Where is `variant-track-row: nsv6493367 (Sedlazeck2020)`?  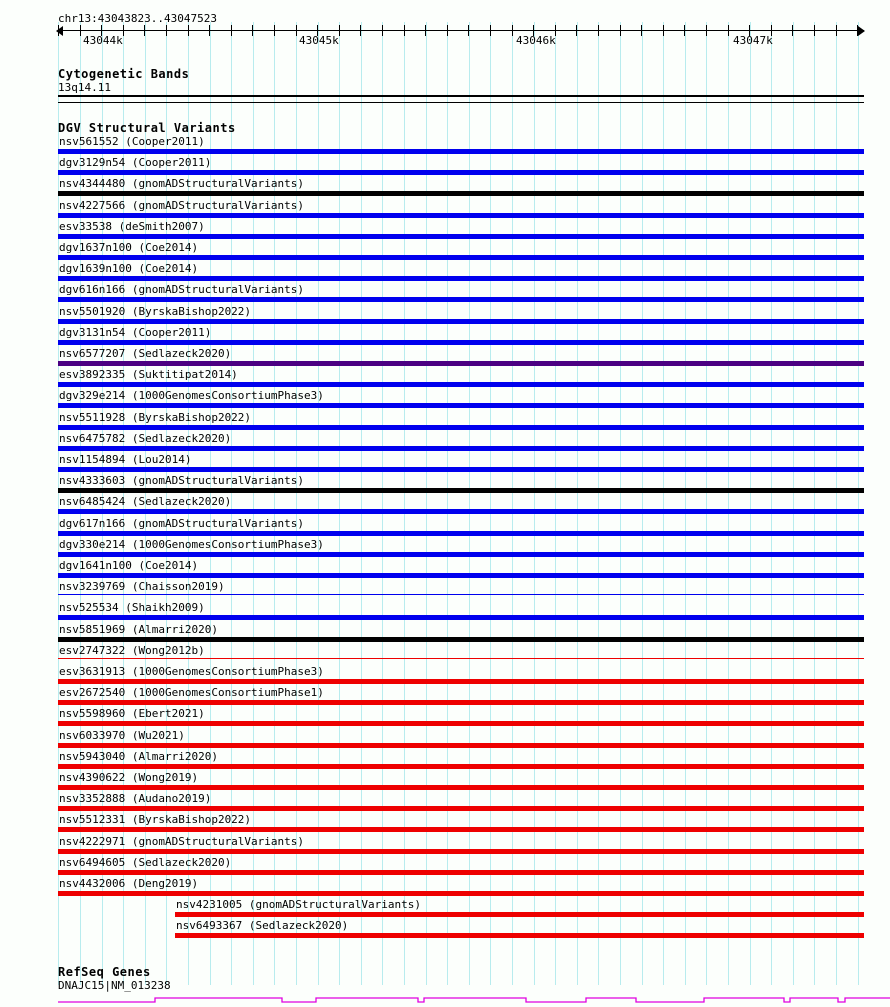
variant-track-row: nsv6493367 (Sedlazeck2020) is located at coordinates (445, 929).